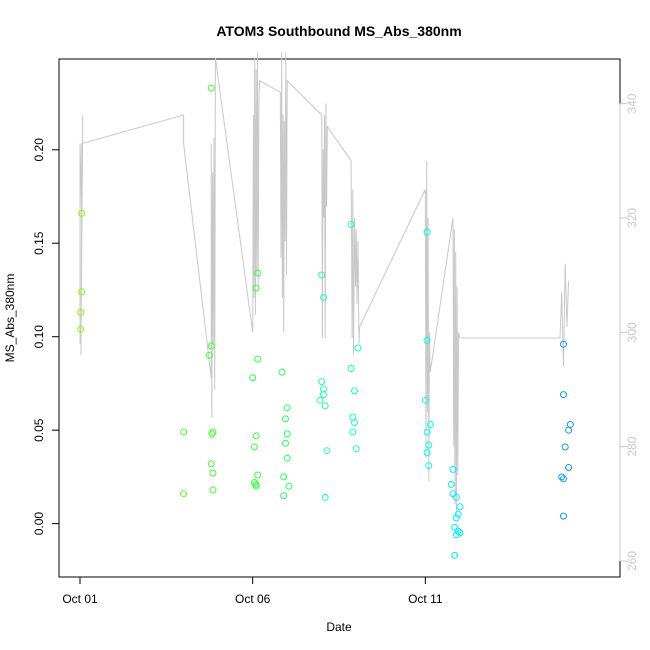 This screenshot has height=650, width=650. What do you see at coordinates (339, 627) in the screenshot?
I see `x-axis-label: Date` at bounding box center [339, 627].